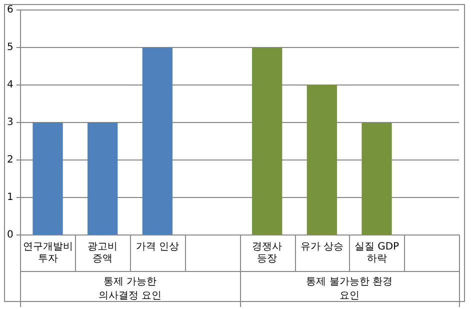 Image resolution: width=471 pixels, height=309 pixels. What do you see at coordinates (10, 235) in the screenshot?
I see `y-tick-label: 0` at bounding box center [10, 235].